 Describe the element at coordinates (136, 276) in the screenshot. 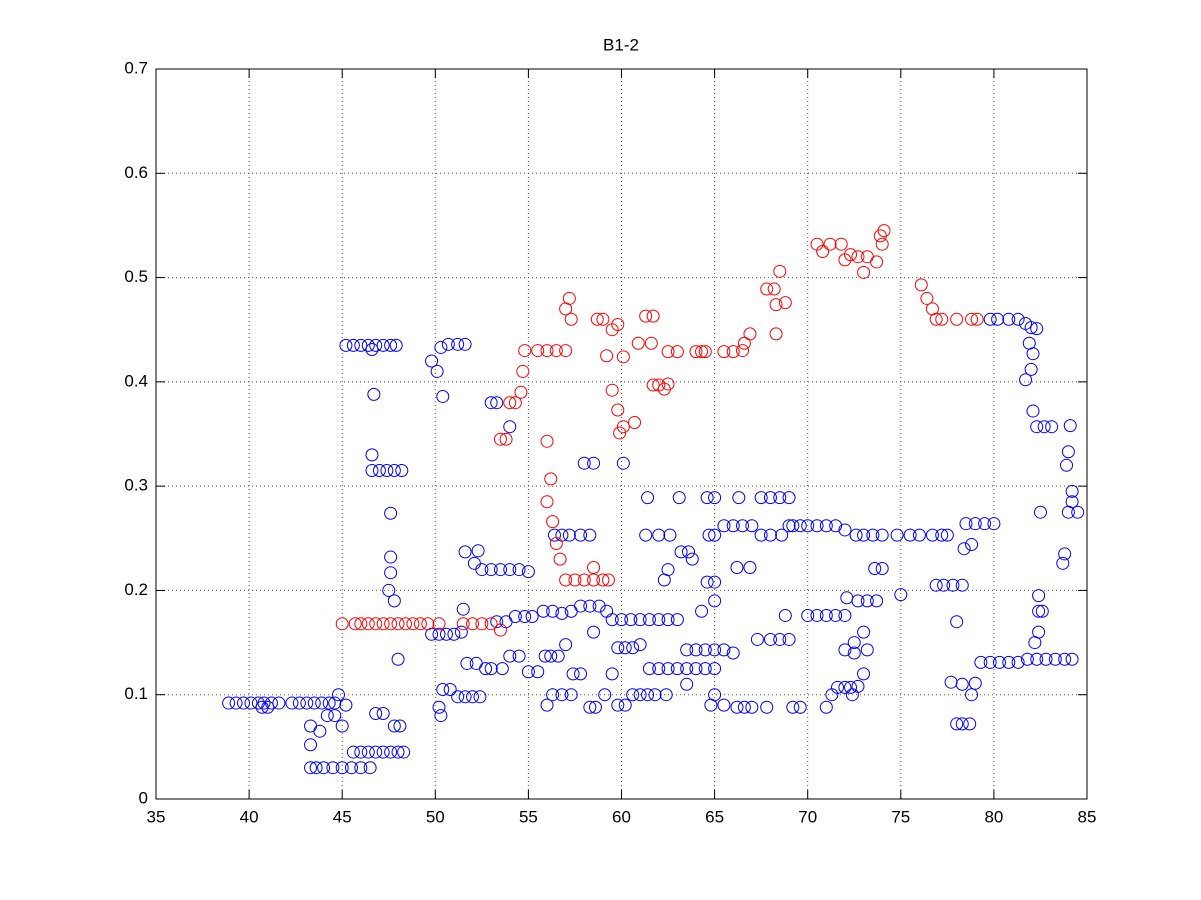

I see `y-tick-label: 0.5` at that location.